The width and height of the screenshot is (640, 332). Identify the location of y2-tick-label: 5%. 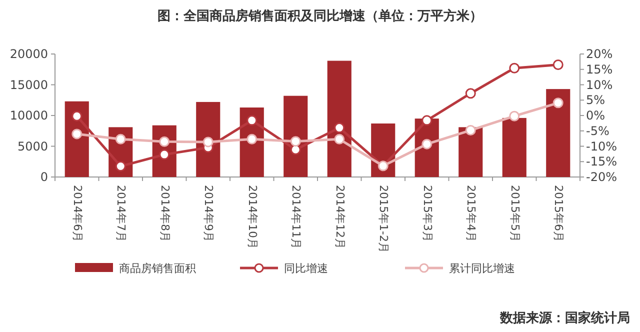
(596, 100).